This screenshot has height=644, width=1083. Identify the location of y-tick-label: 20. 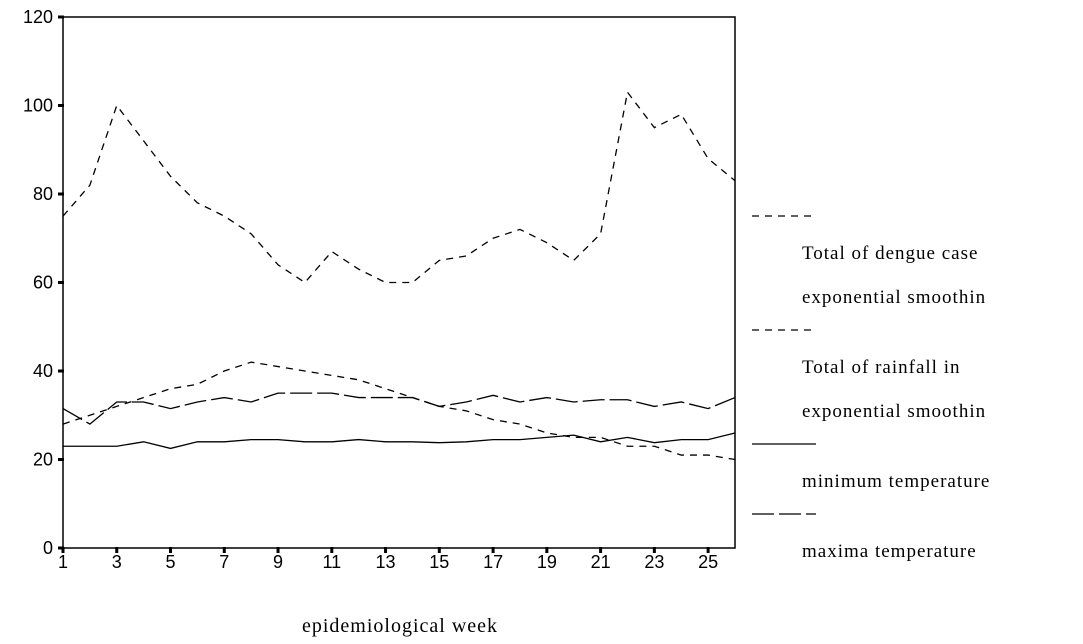
(43, 460).